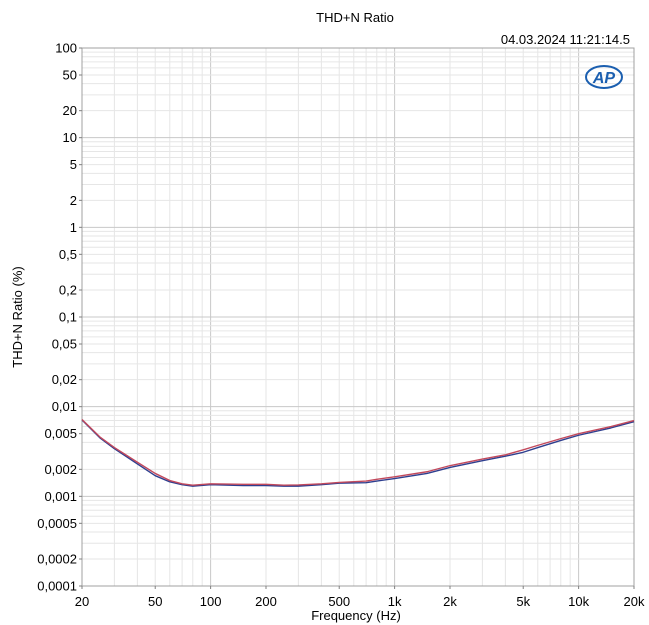 This screenshot has height=625, width=649. What do you see at coordinates (356, 615) in the screenshot?
I see `x-axis-label: Frequency (Hz)` at bounding box center [356, 615].